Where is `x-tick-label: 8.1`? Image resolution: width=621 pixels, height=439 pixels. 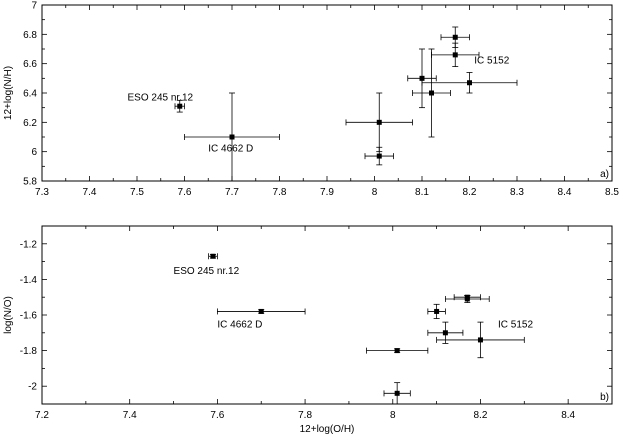 x-tick-label: 8.1 is located at coordinates (422, 192).